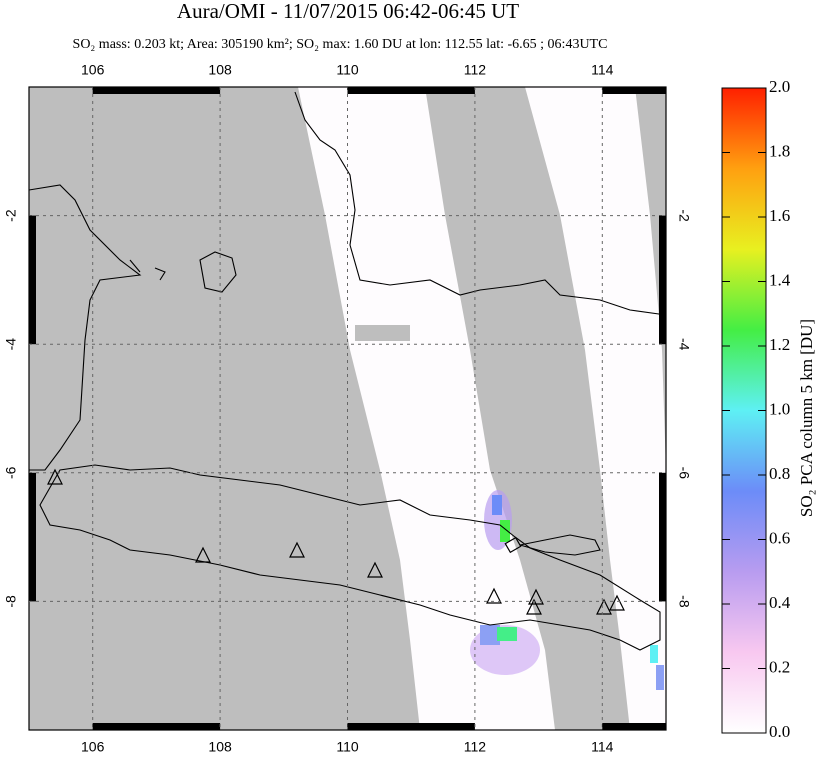 The width and height of the screenshot is (823, 759). I want to click on no-data-patch, so click(382, 333).